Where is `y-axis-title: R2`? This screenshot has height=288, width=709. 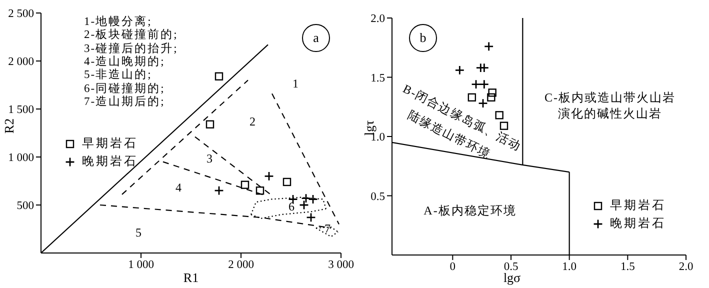
y-axis-title: R2 is located at coordinates (10, 126).